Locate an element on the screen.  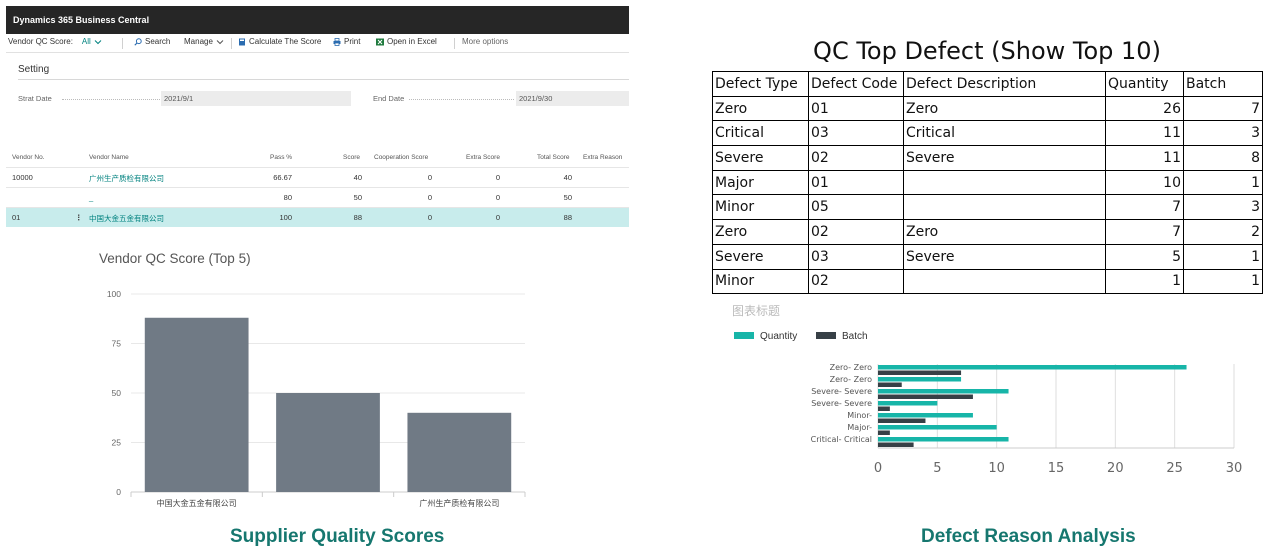
manage-menu: Manage is located at coordinates (204, 41).